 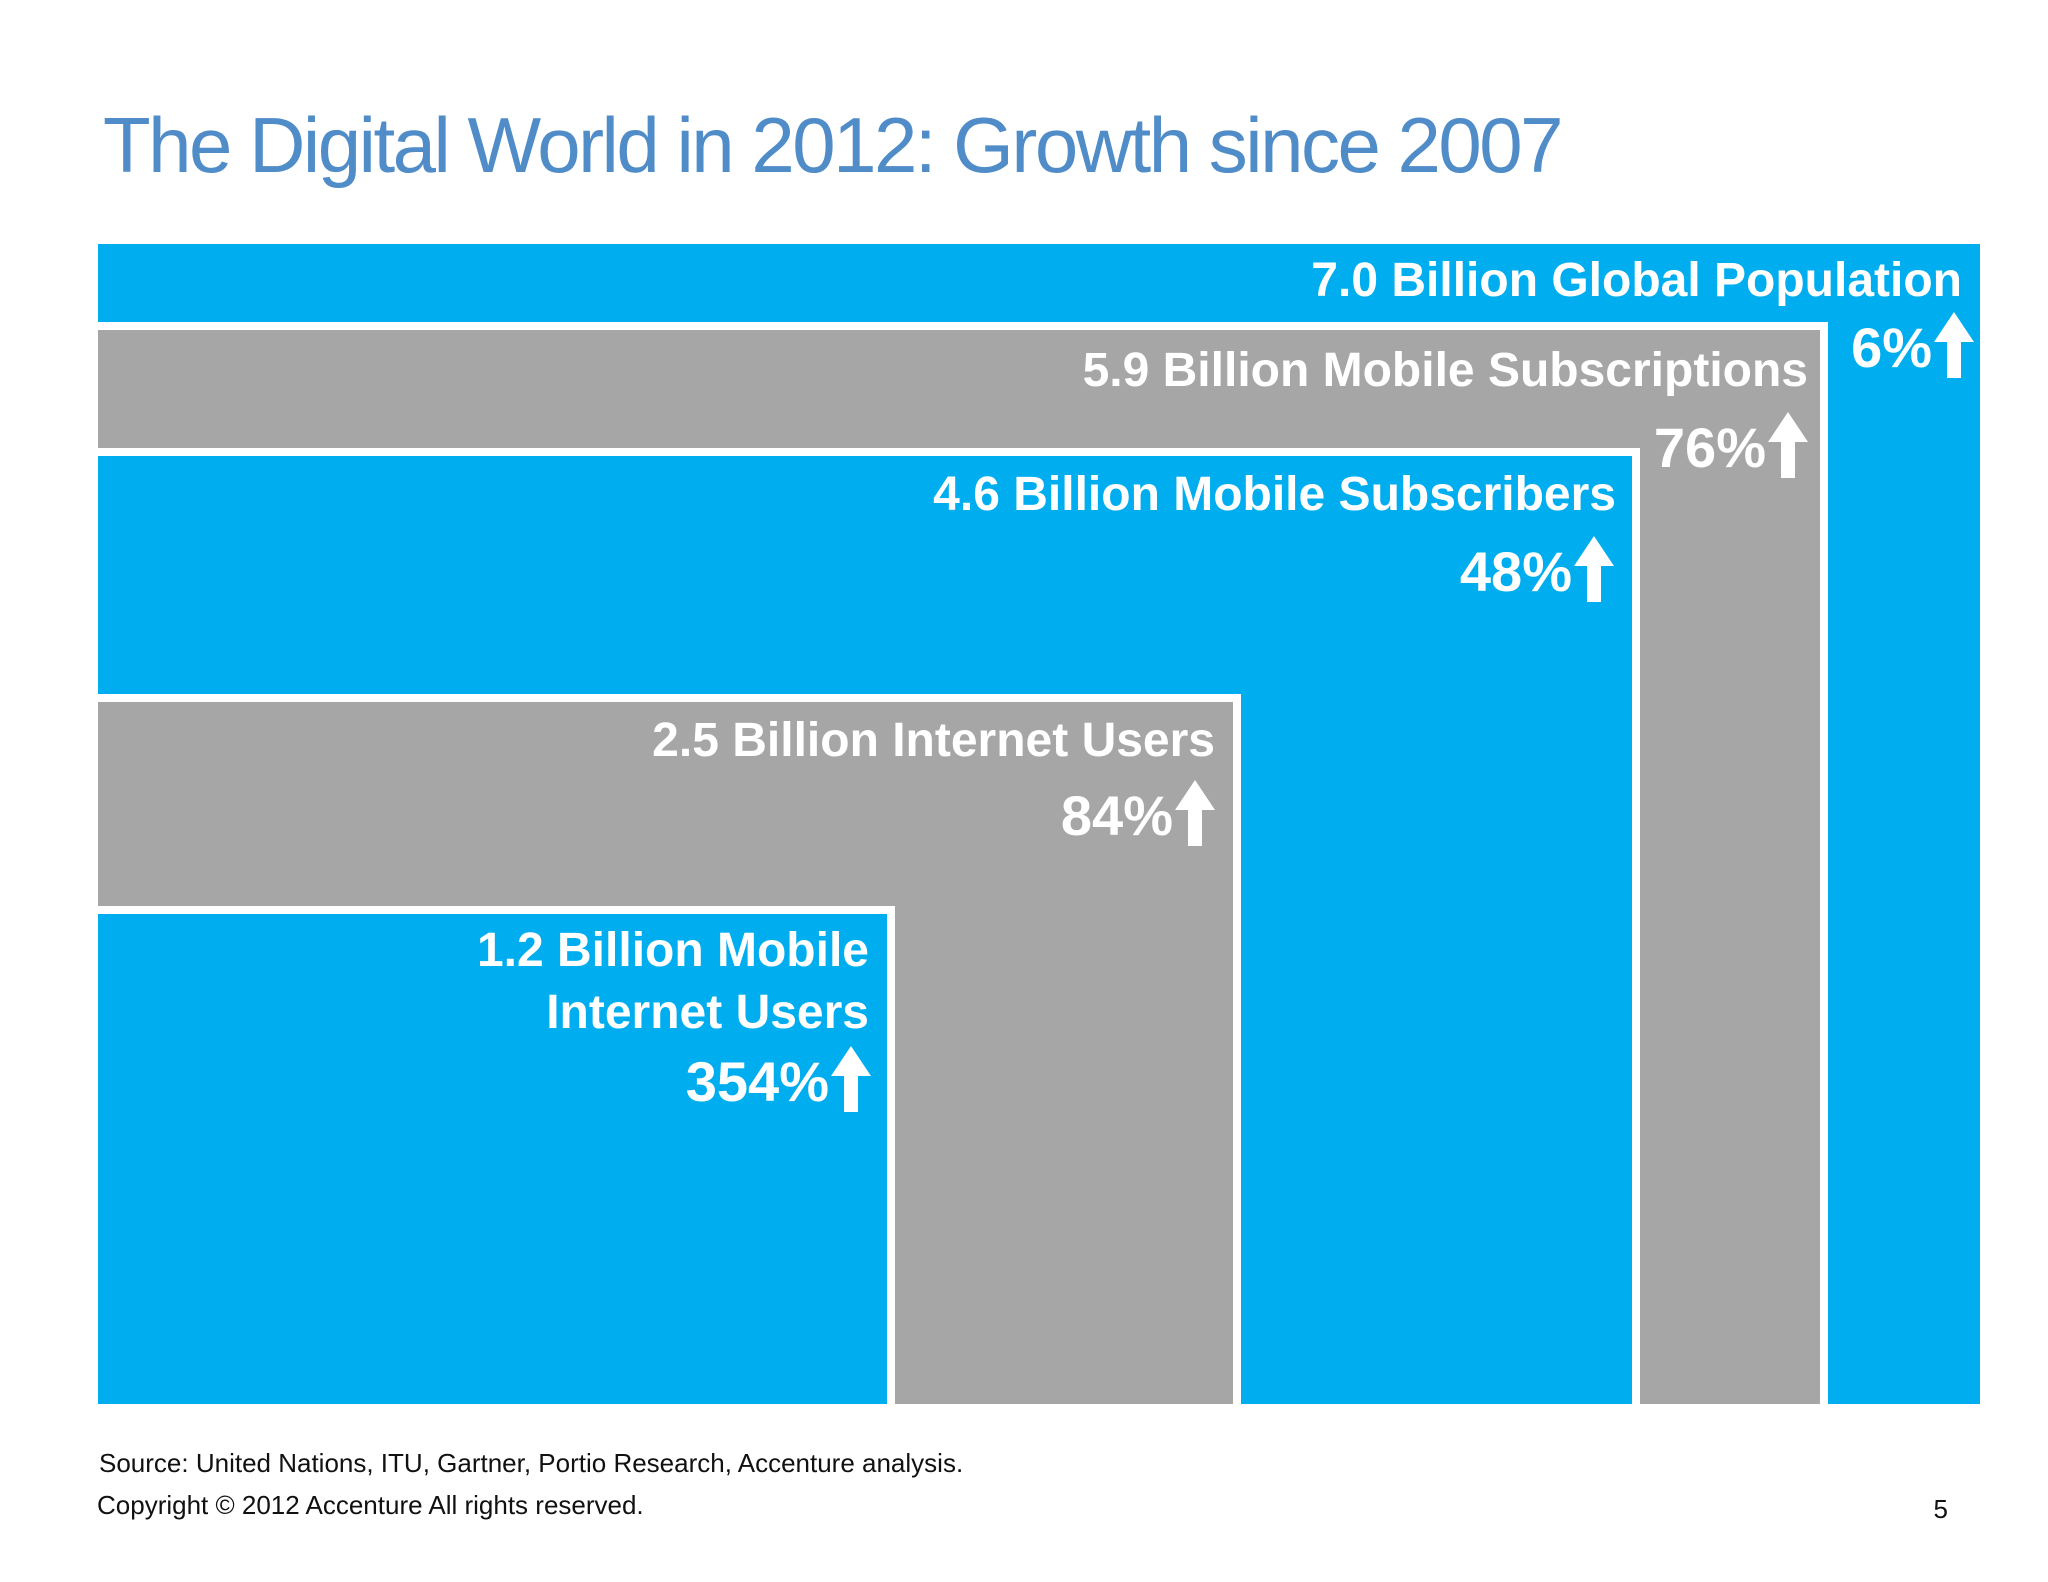 I want to click on mobile-subscribers-label: 4.6 Billion Mobile Subscribers, so click(x=1274, y=494).